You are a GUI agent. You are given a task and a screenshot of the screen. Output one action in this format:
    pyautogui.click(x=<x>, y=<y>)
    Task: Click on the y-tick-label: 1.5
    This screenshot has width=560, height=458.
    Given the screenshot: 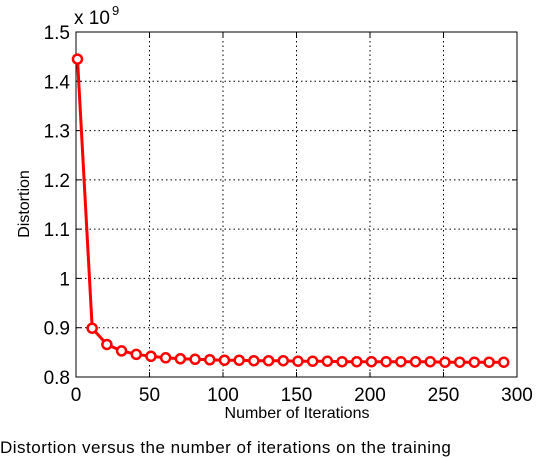 What is the action you would take?
    pyautogui.click(x=57, y=33)
    